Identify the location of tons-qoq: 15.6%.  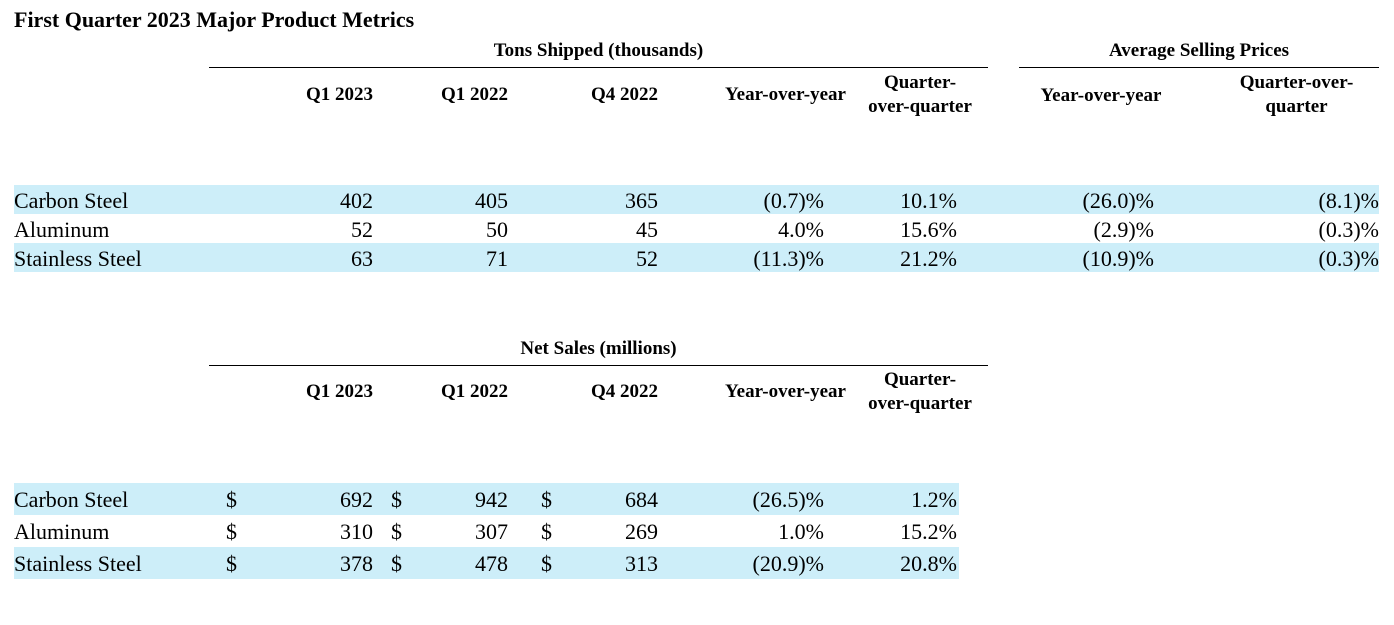
(928, 229).